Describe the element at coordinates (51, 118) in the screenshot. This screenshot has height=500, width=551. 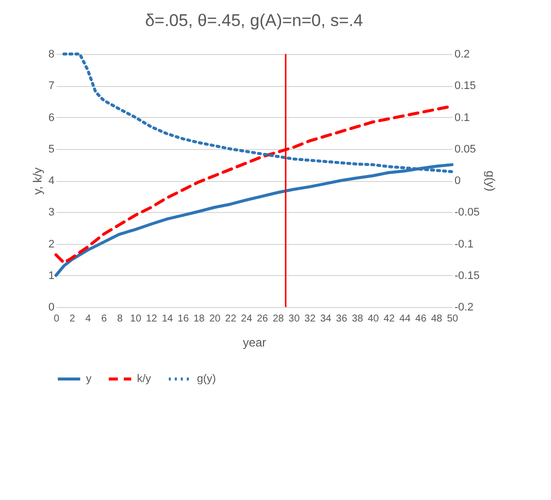
I see `y-tick-label: 6` at that location.